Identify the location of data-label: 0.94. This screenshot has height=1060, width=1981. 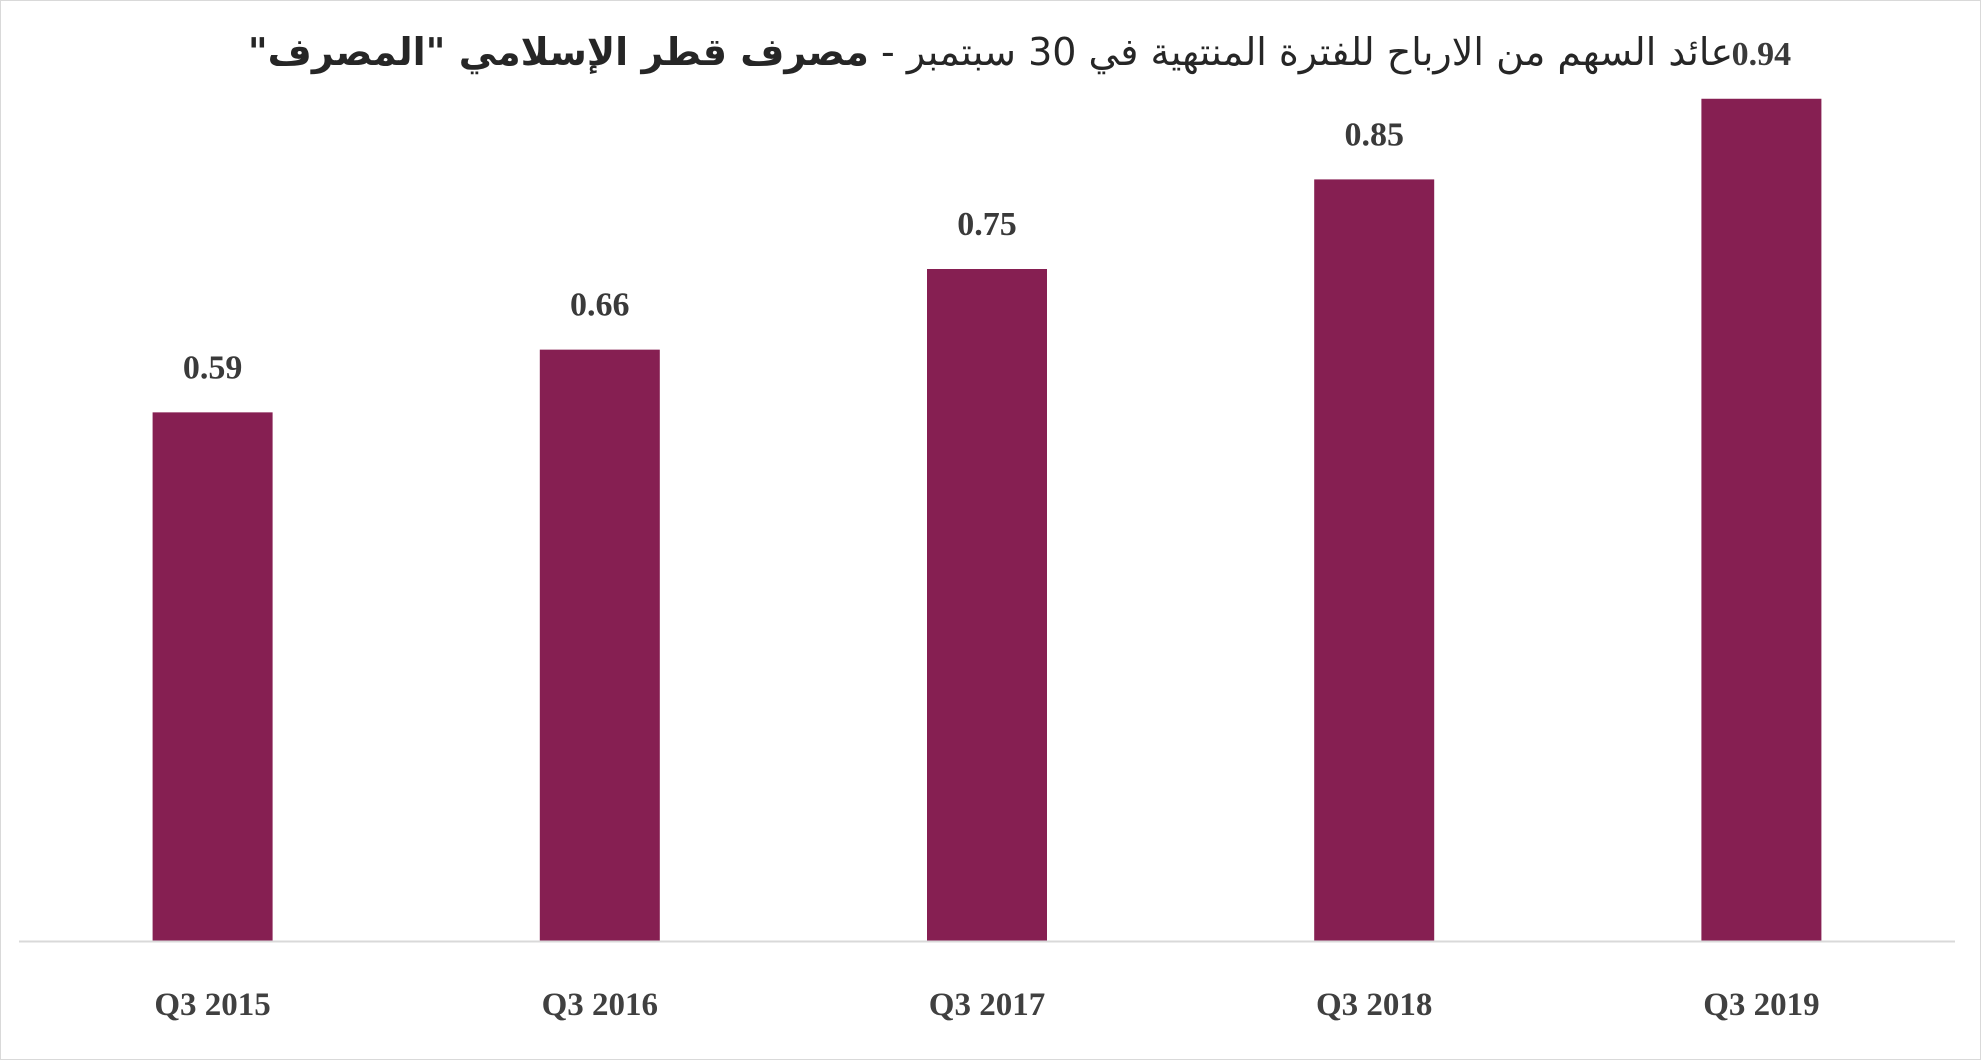
(1762, 54).